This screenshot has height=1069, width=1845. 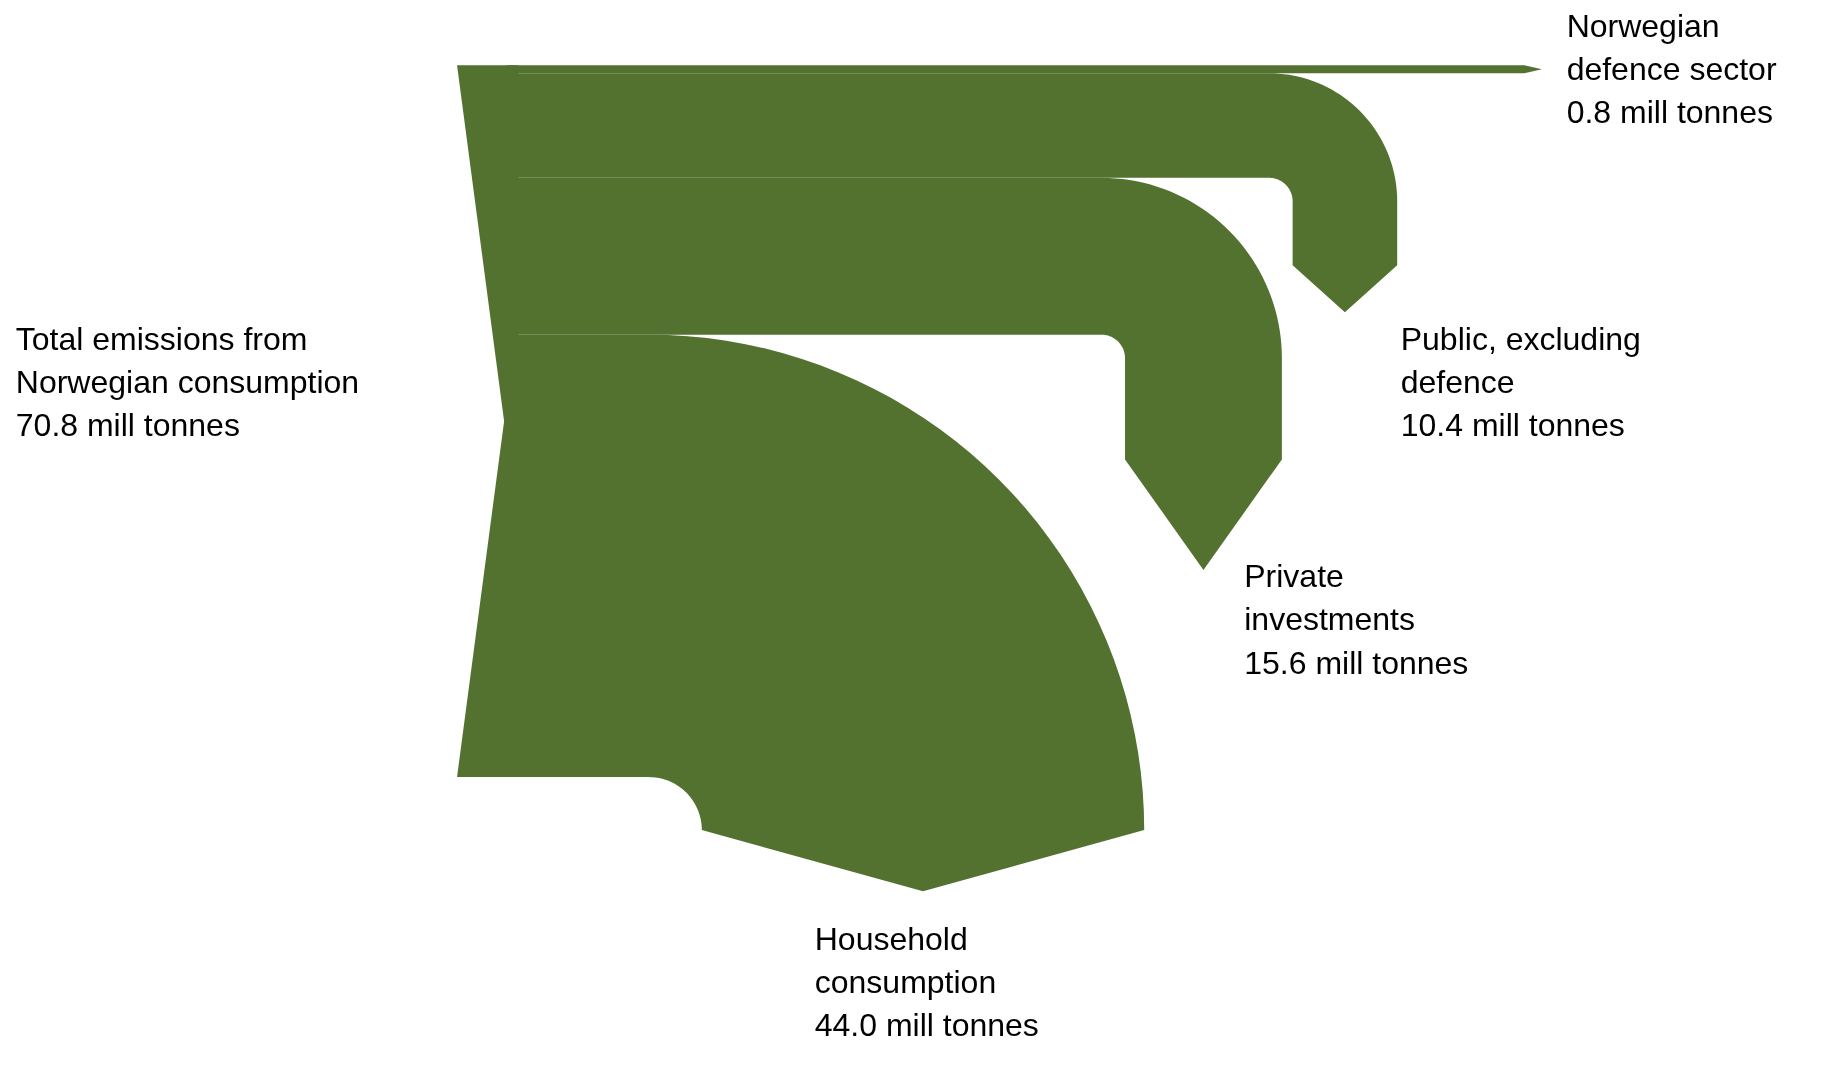 What do you see at coordinates (1512, 424) in the screenshot?
I see `data-label: 10.4 mill tonnes` at bounding box center [1512, 424].